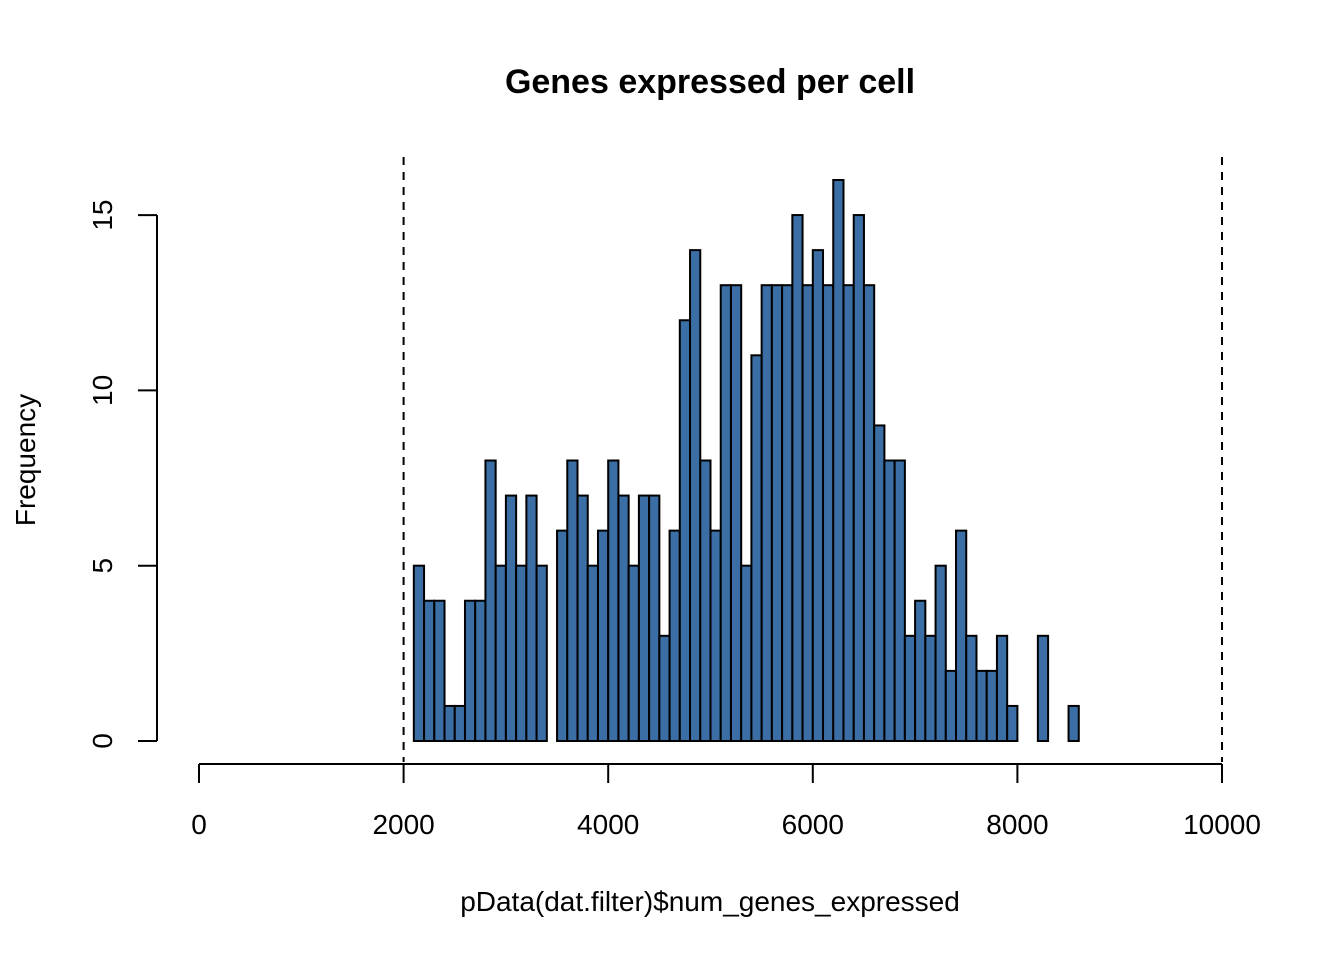  What do you see at coordinates (608, 824) in the screenshot?
I see `x-tick-label: 4000` at bounding box center [608, 824].